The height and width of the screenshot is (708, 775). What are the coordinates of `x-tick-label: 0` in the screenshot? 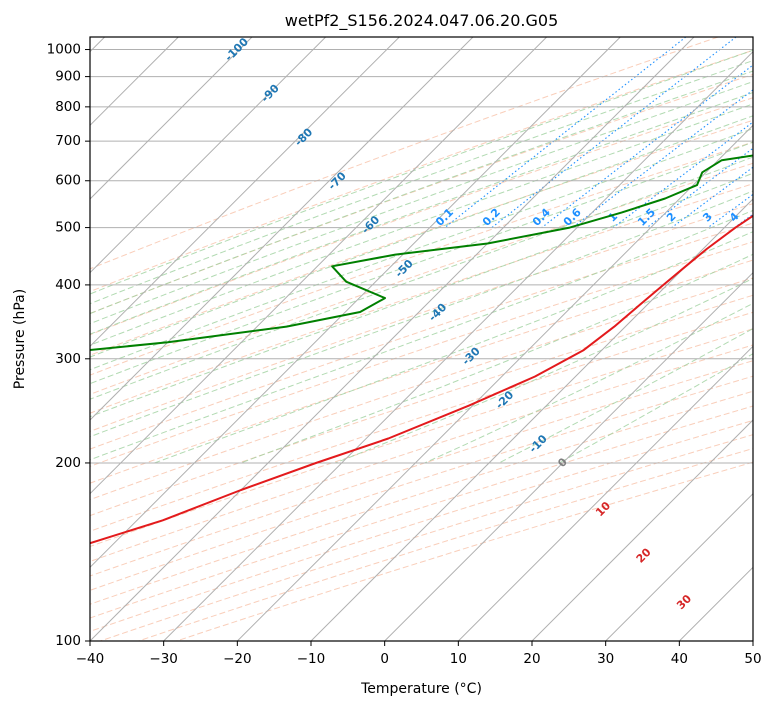 It's located at (384, 659).